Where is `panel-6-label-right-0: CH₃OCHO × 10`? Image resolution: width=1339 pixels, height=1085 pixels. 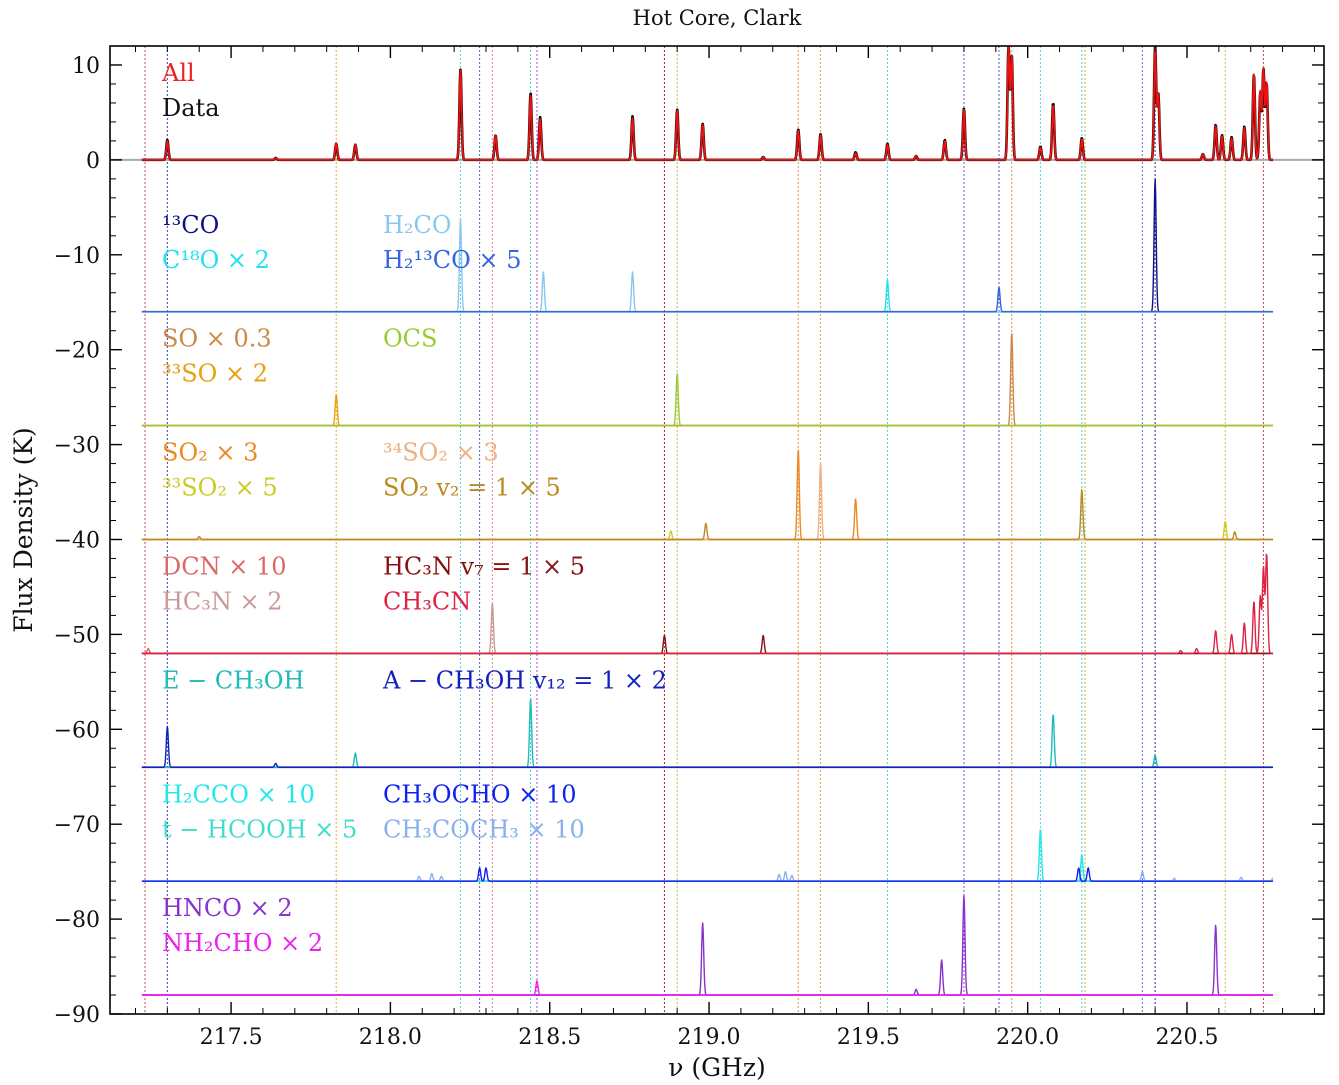 panel-6-label-right-0: CH₃OCHO × 10 is located at coordinates (479, 794).